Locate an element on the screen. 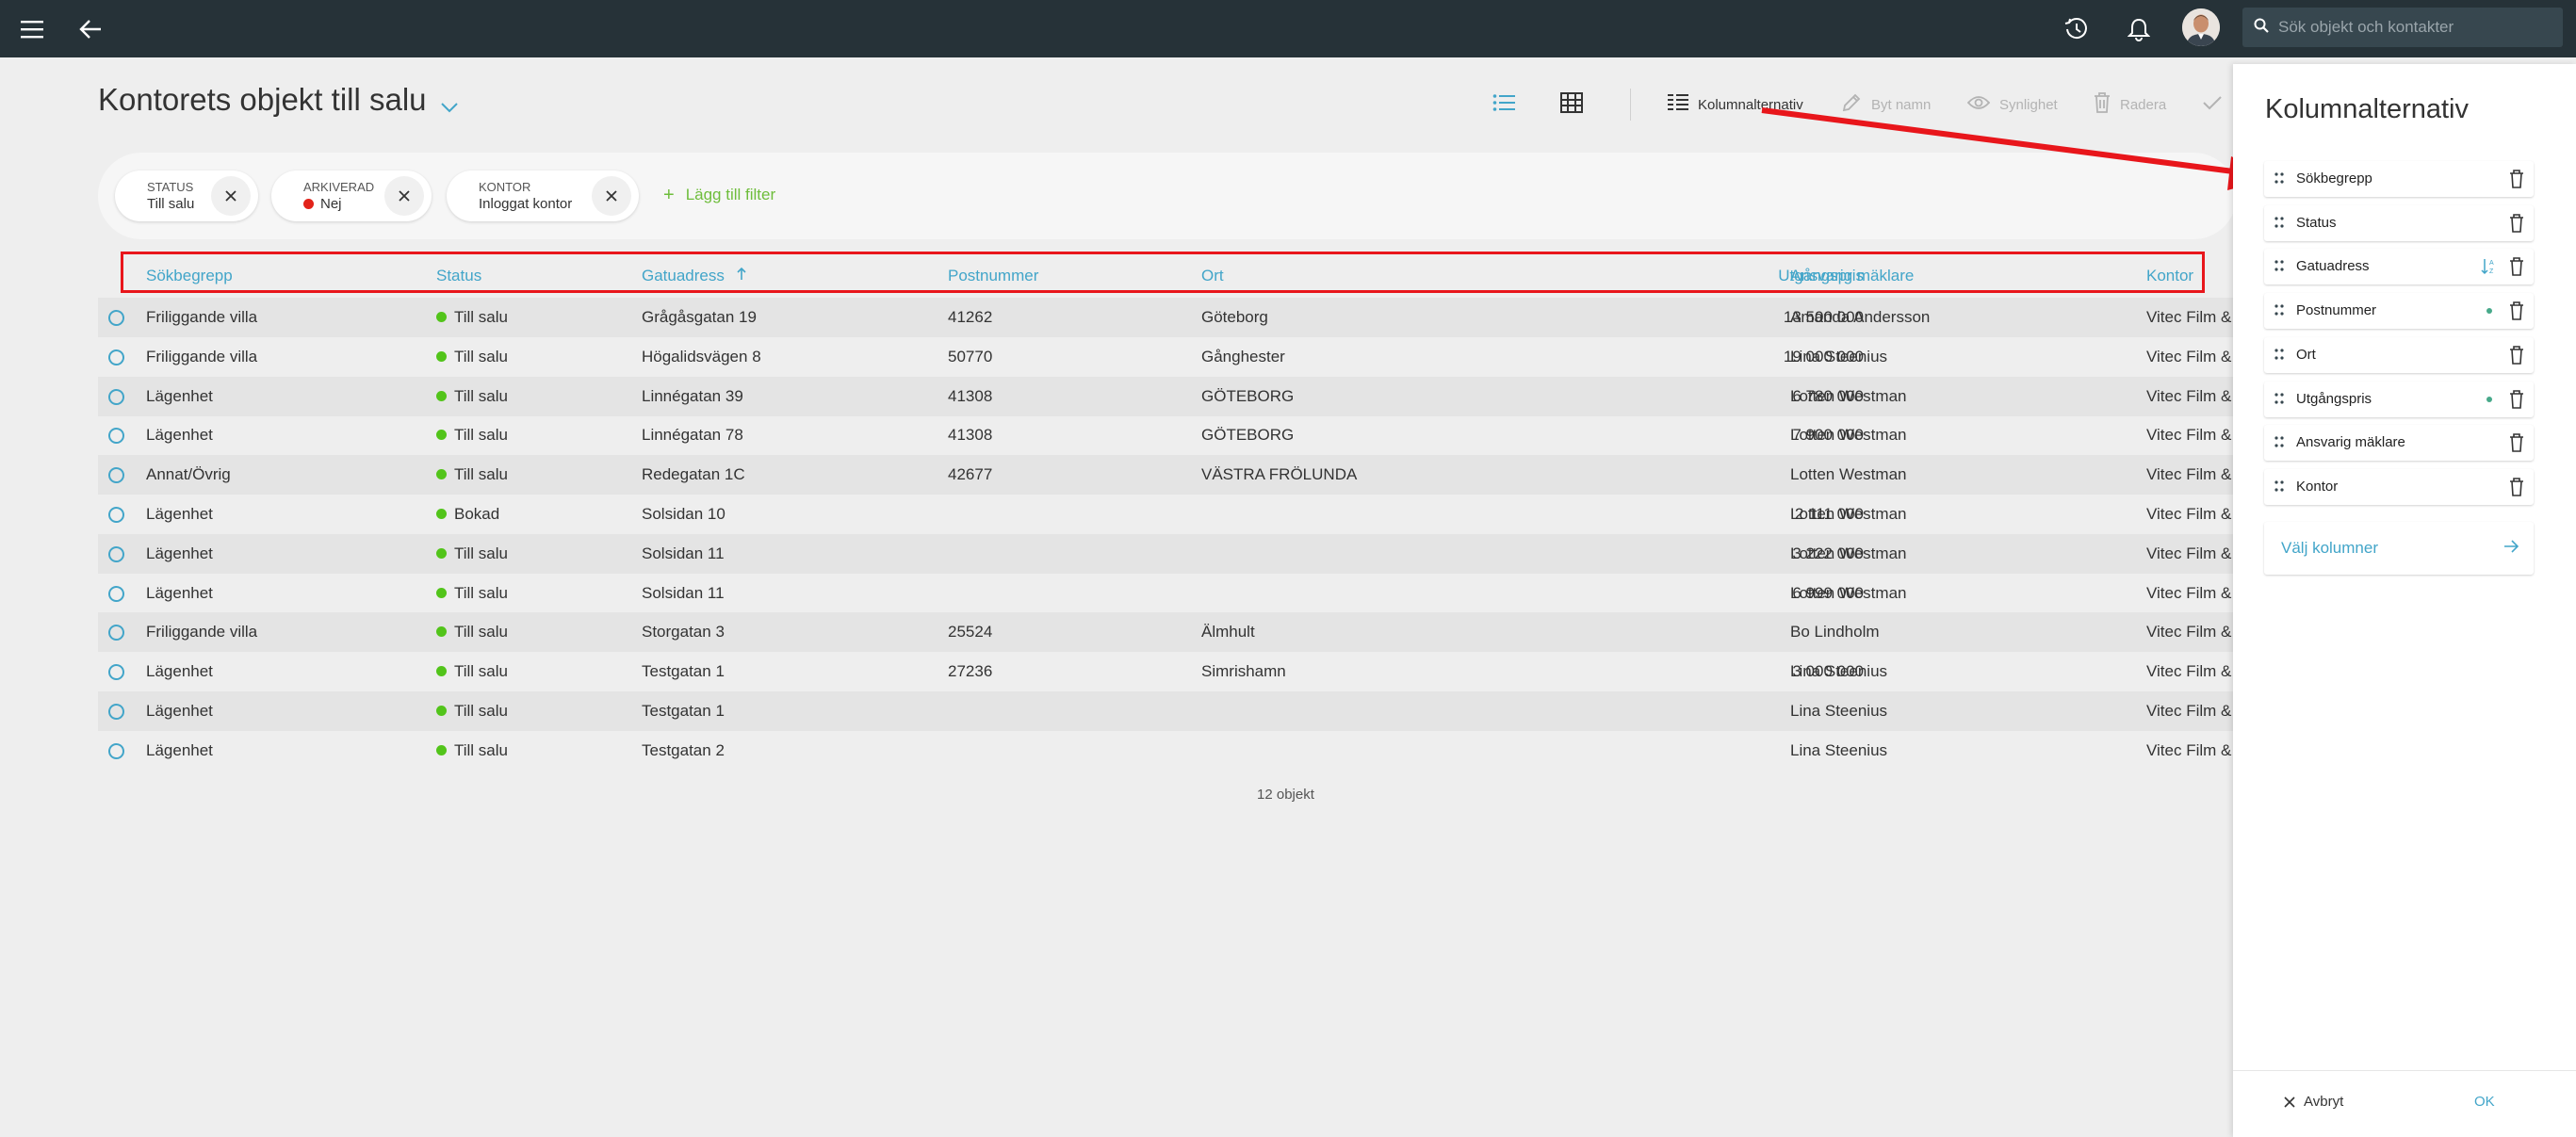  bell-icon is located at coordinates (2139, 28).